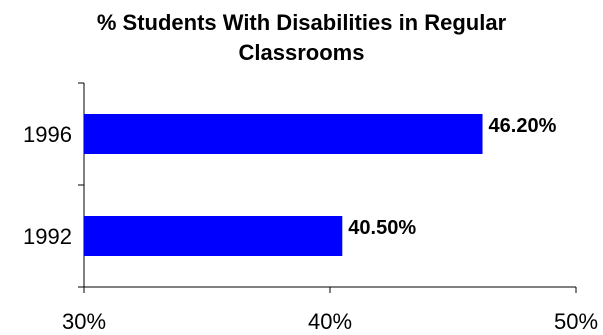 This screenshot has height=335, width=603. Describe the element at coordinates (213, 236) in the screenshot. I see `bar-1992` at that location.